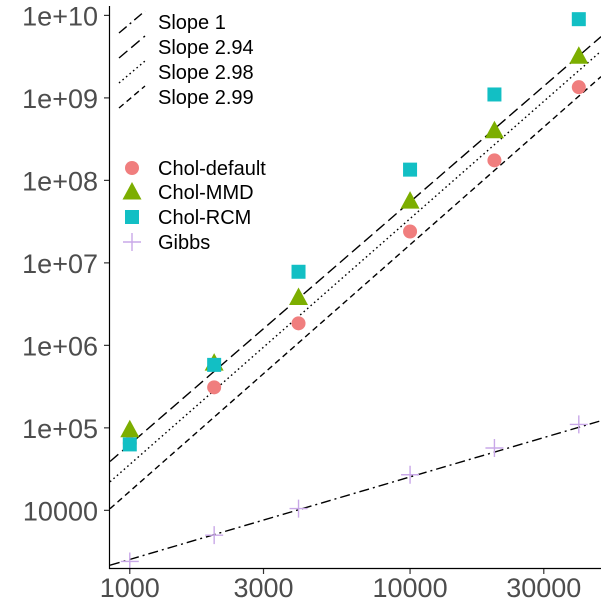 The height and width of the screenshot is (612, 609). I want to click on y-tick-label: 1e+05, so click(60, 429).